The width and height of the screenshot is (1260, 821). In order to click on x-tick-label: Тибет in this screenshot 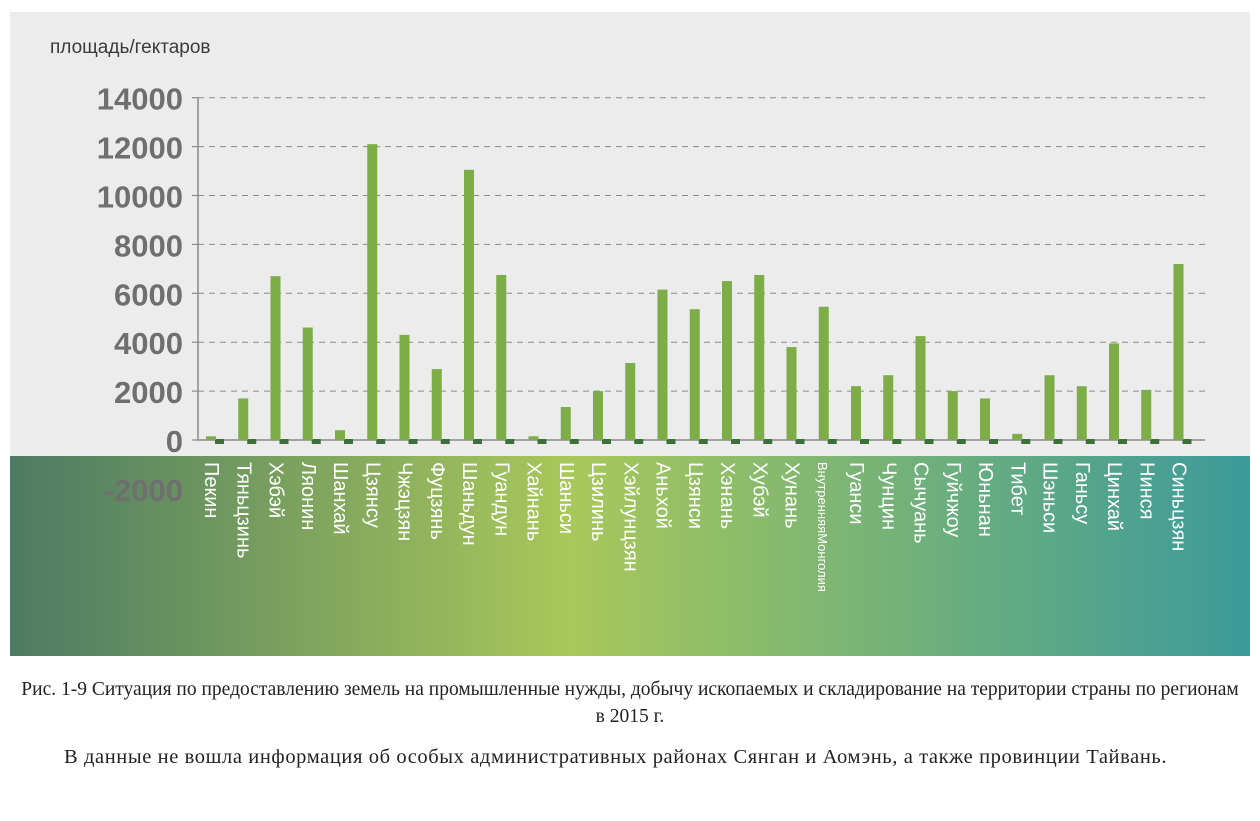, I will do `click(1017, 488)`.